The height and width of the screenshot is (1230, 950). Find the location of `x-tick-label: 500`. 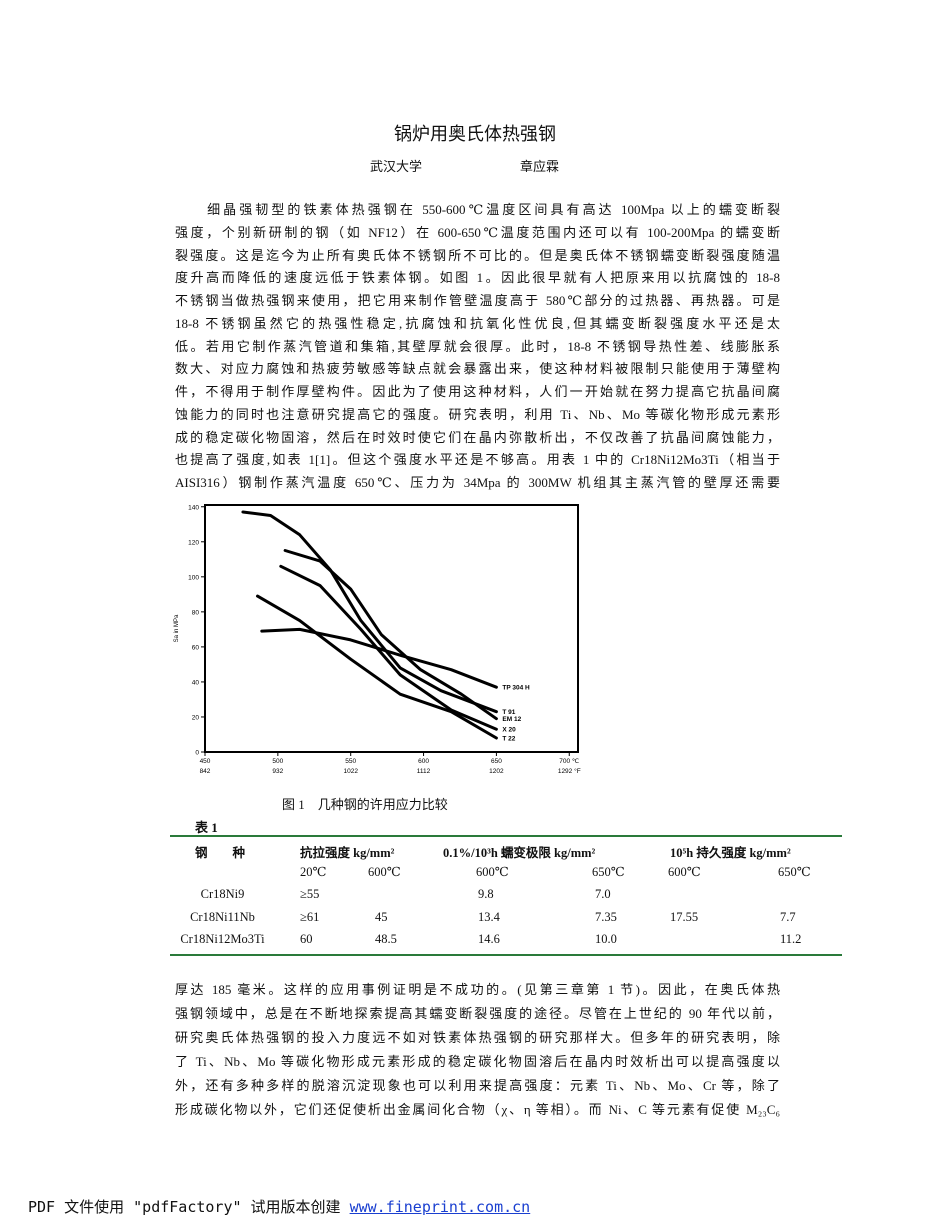

x-tick-label: 500 is located at coordinates (277, 761).